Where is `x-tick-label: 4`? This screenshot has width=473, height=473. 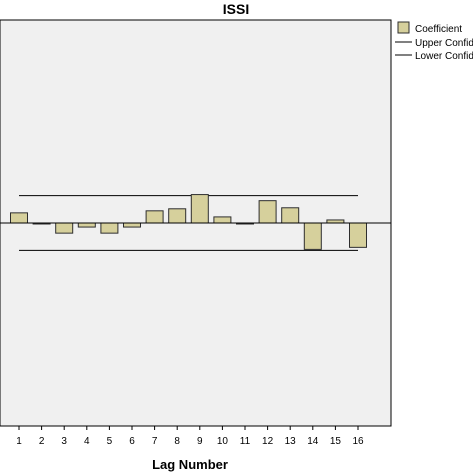 x-tick-label: 4 is located at coordinates (87, 441).